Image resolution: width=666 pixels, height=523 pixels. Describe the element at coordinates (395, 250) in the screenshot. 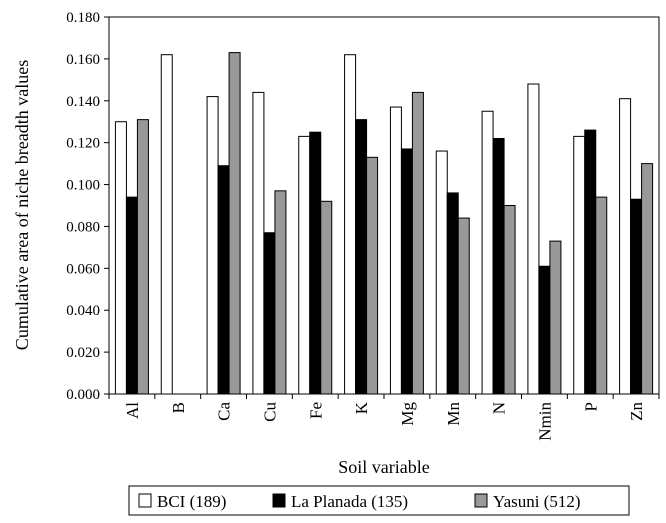

I see `bar-mg-bci` at that location.